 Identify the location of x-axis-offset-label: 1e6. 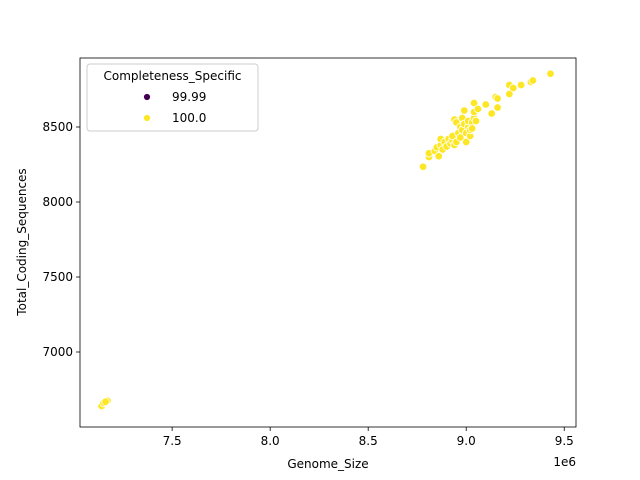
(564, 462).